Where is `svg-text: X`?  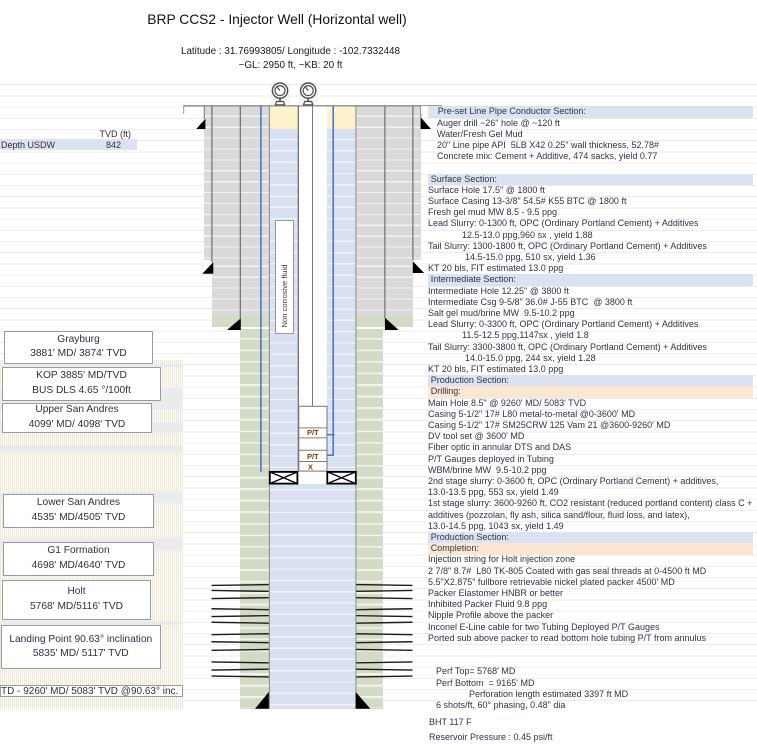
svg-text: X is located at coordinates (310, 466).